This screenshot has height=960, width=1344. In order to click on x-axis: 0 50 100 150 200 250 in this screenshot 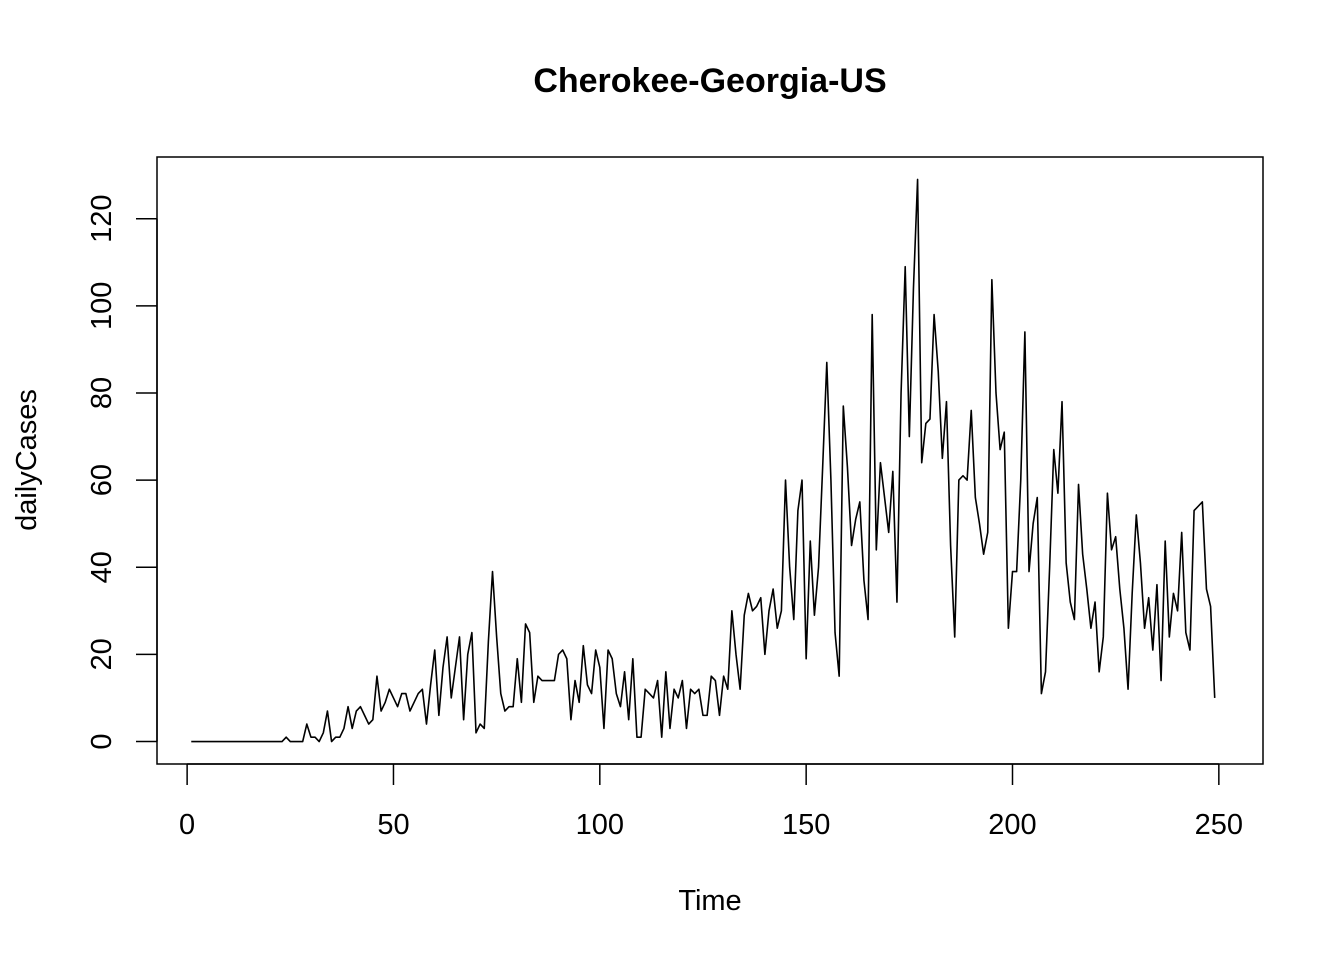, I will do `click(711, 802)`.